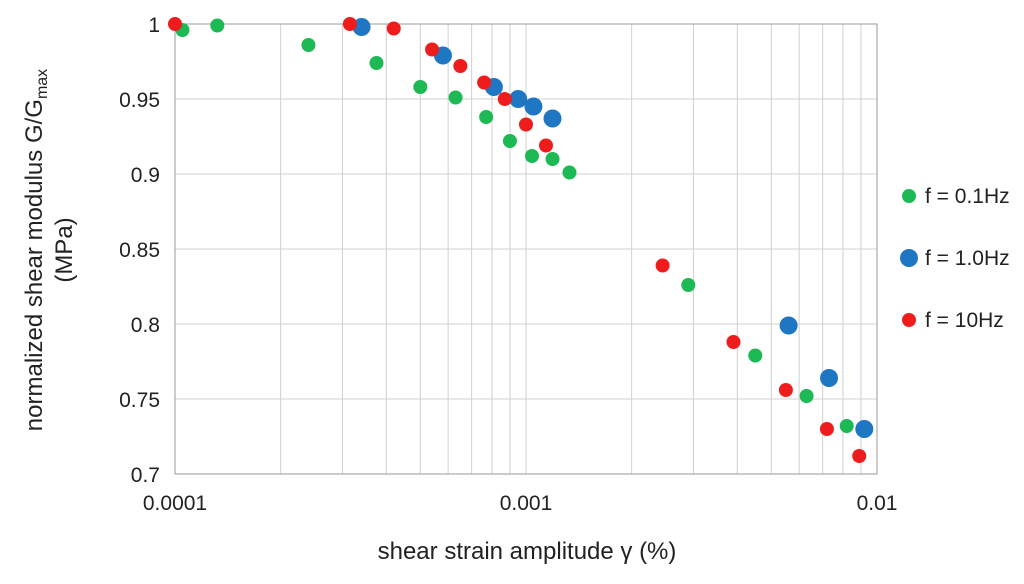 This screenshot has width=1024, height=584. I want to click on y-tick-label: 0.85, so click(139, 250).